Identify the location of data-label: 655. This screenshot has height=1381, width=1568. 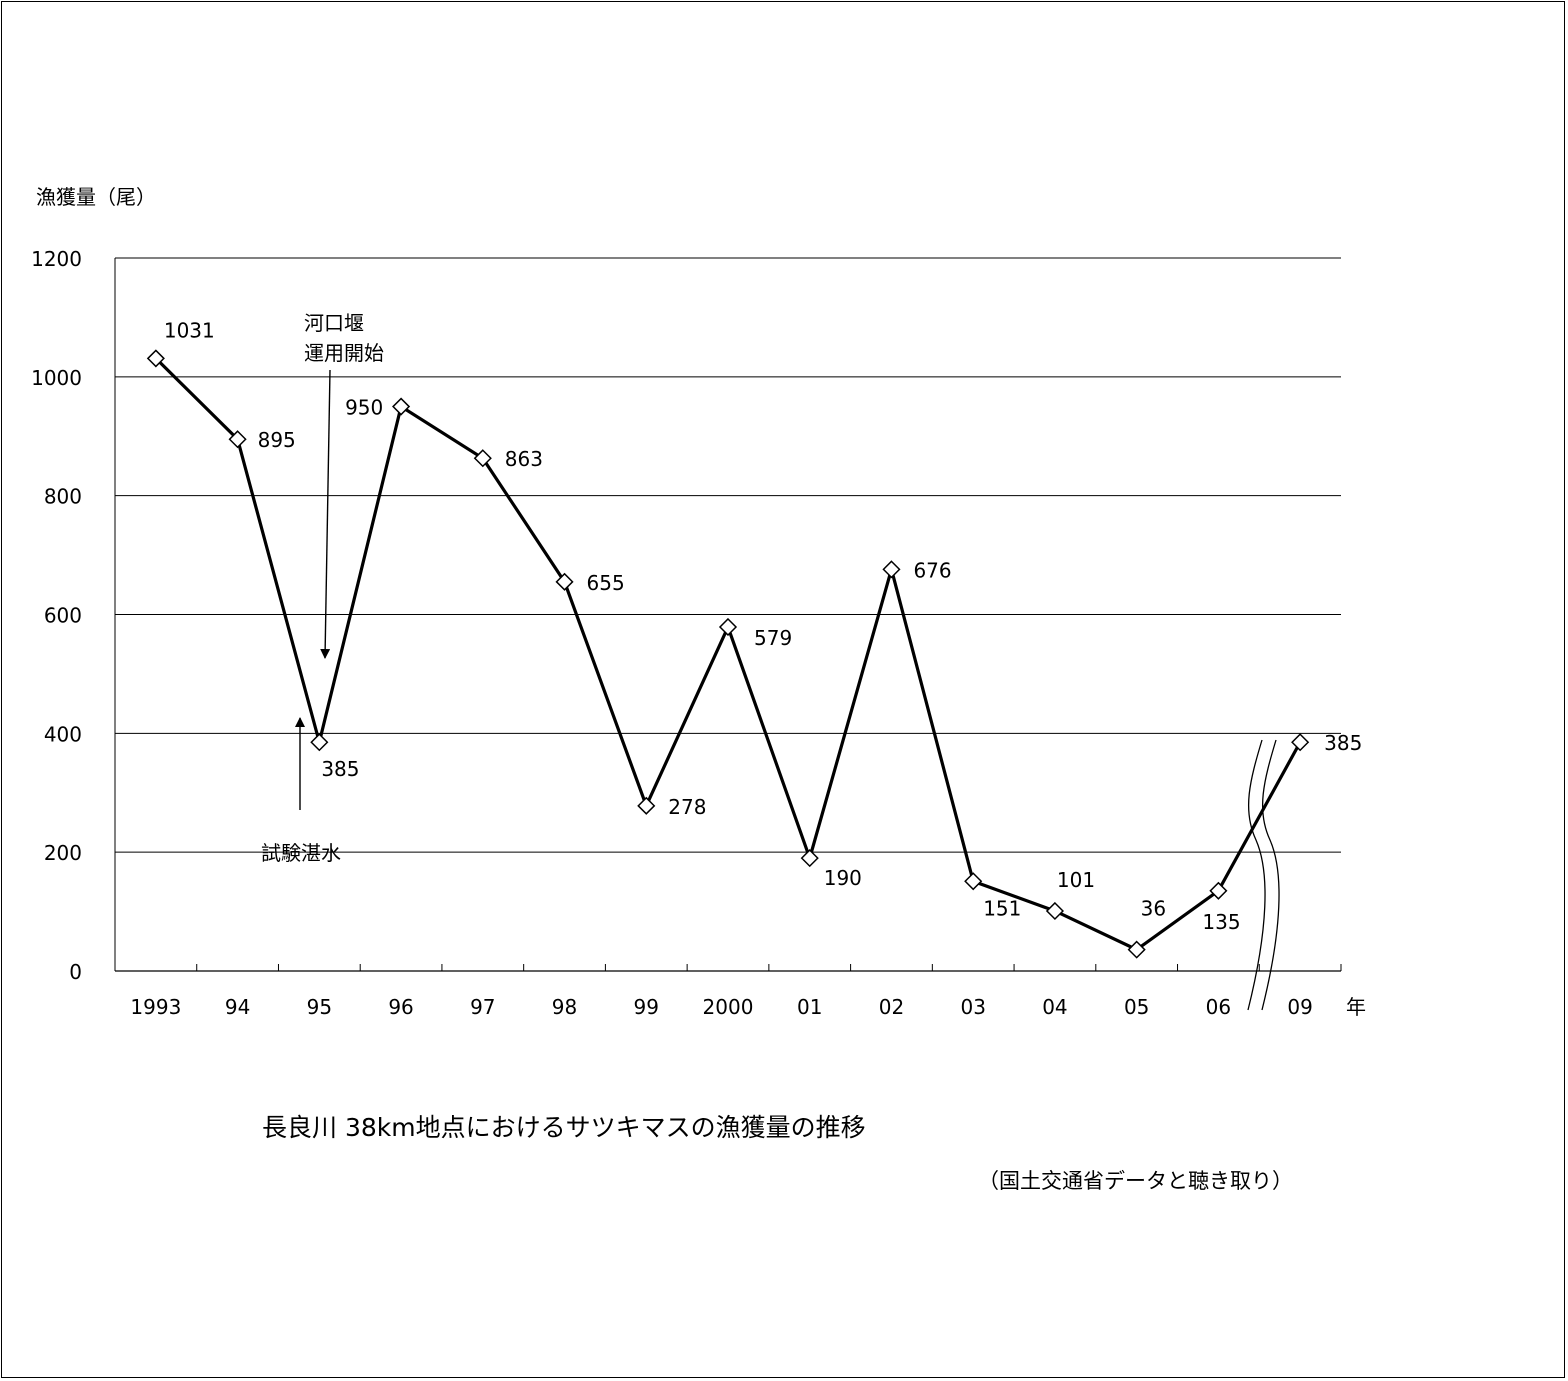
(606, 583).